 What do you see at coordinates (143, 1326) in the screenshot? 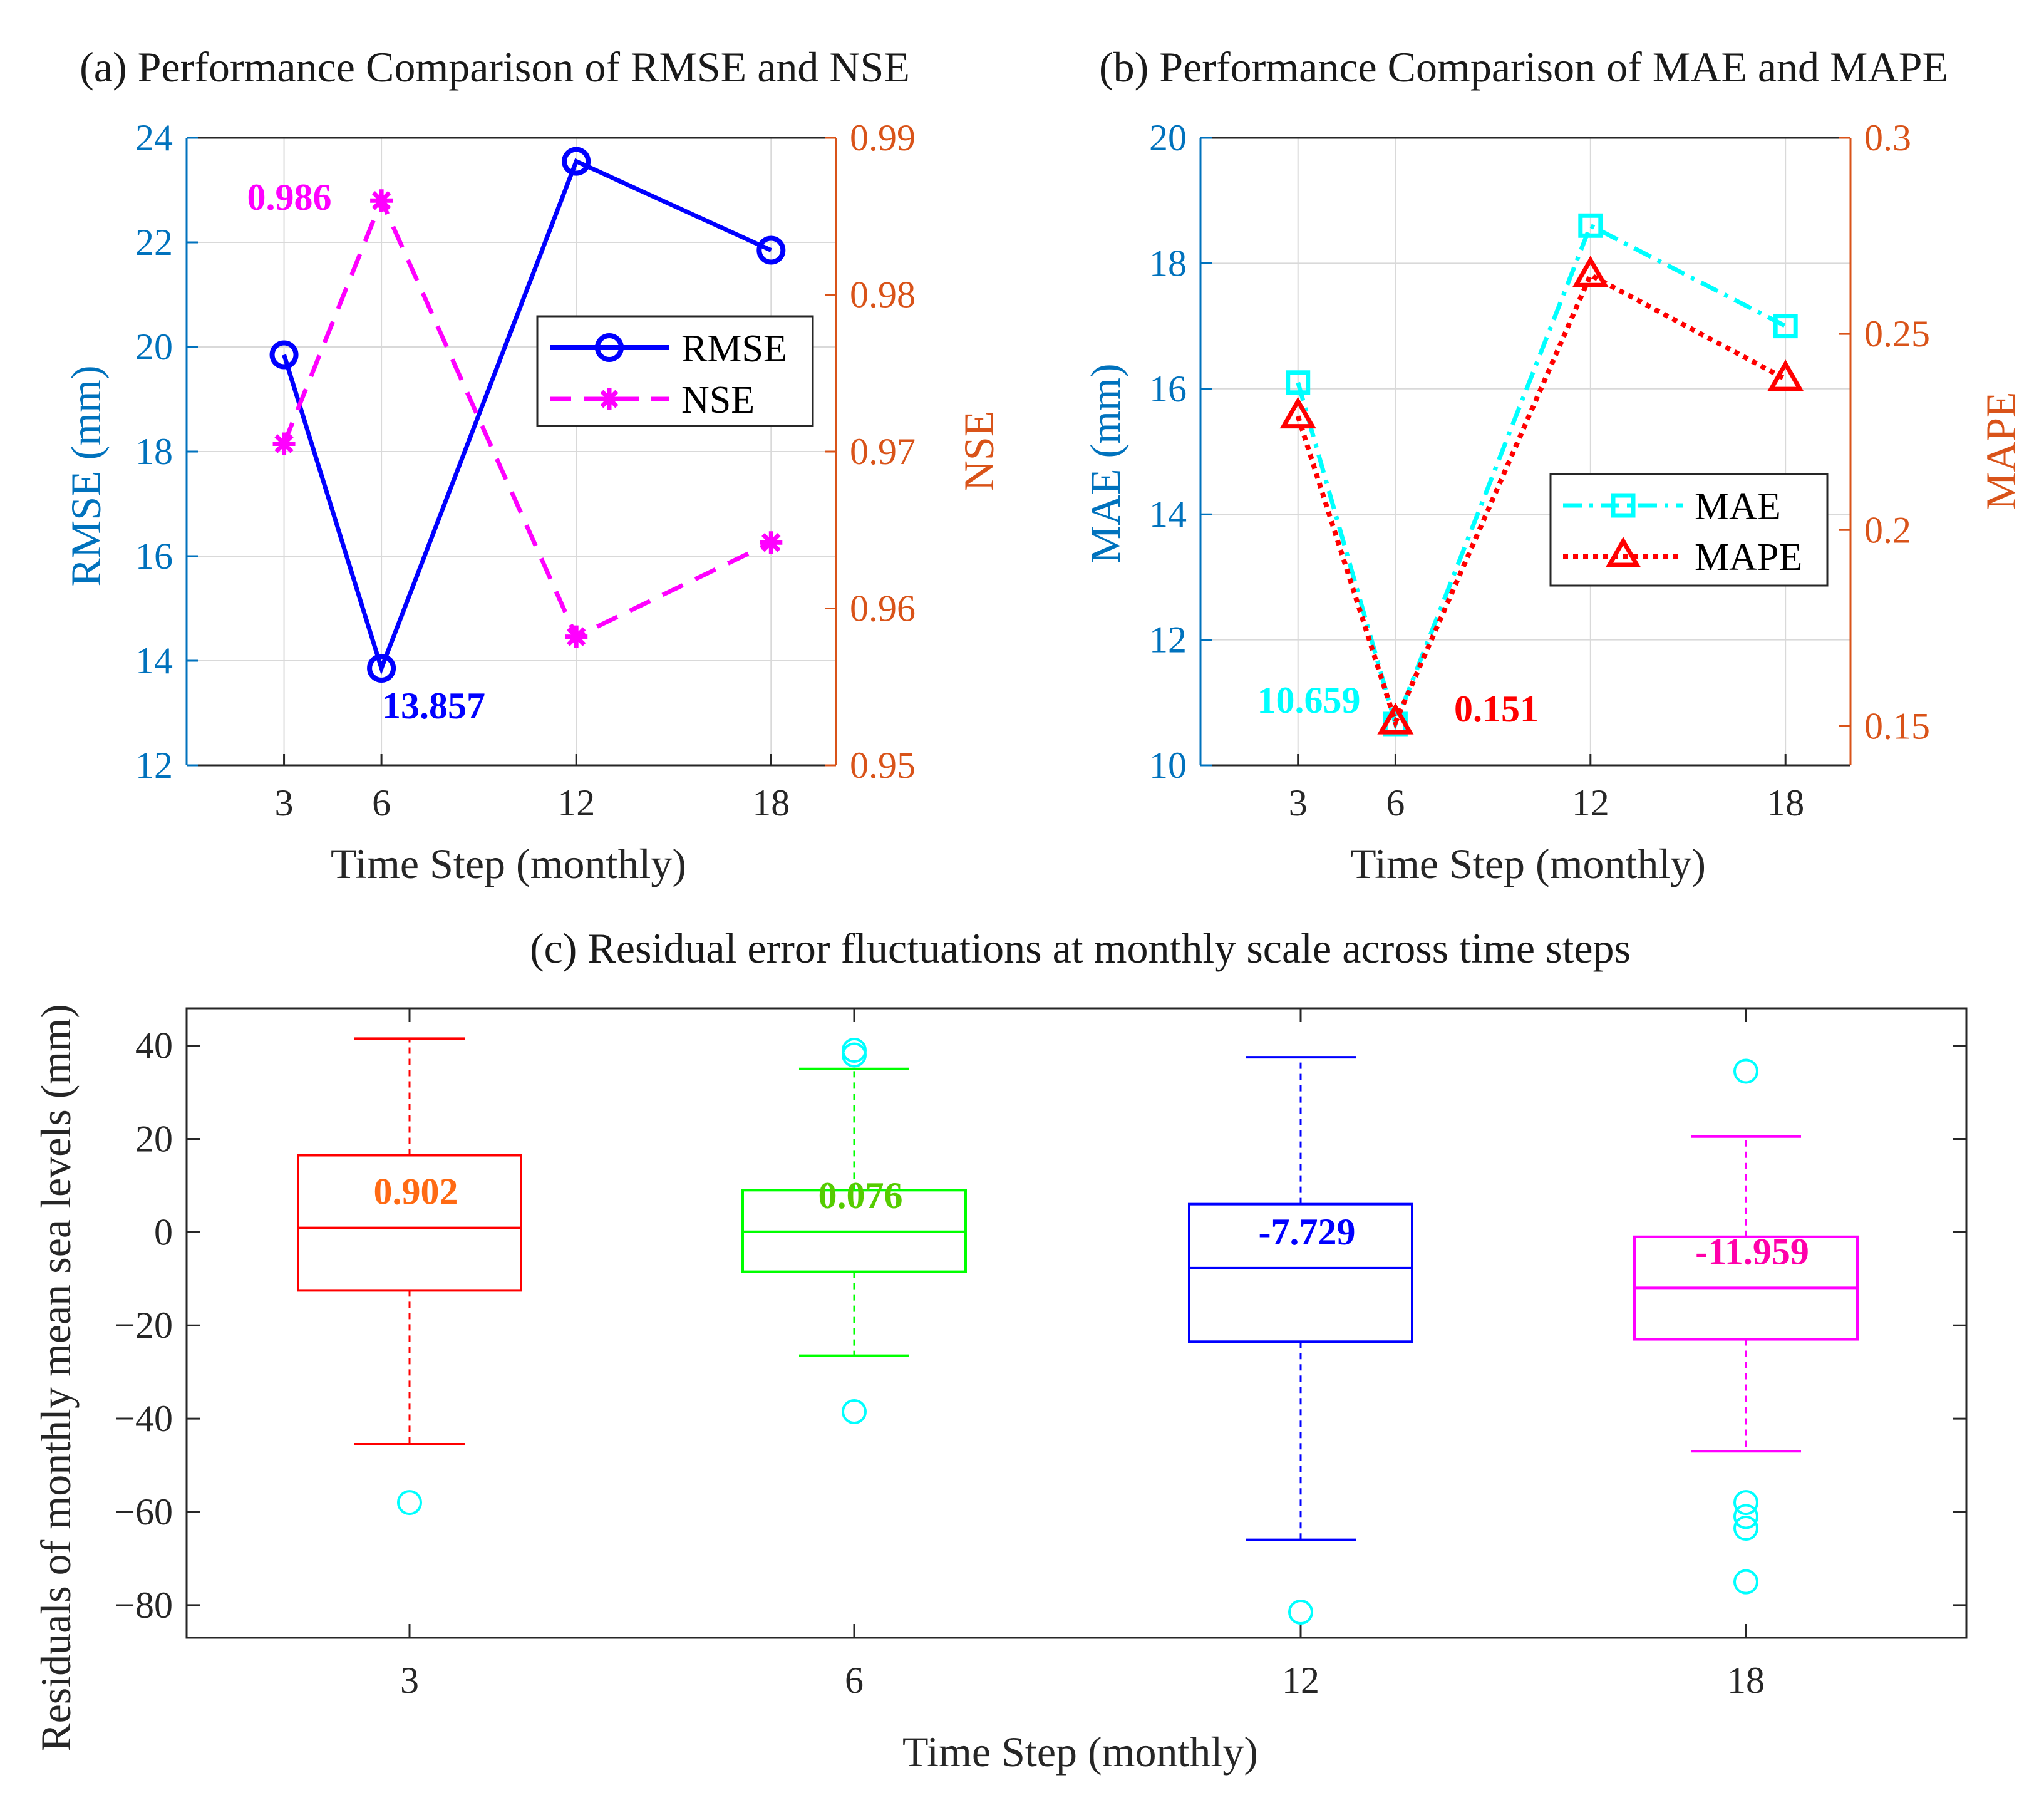
I see `y-tick-label: −20` at bounding box center [143, 1326].